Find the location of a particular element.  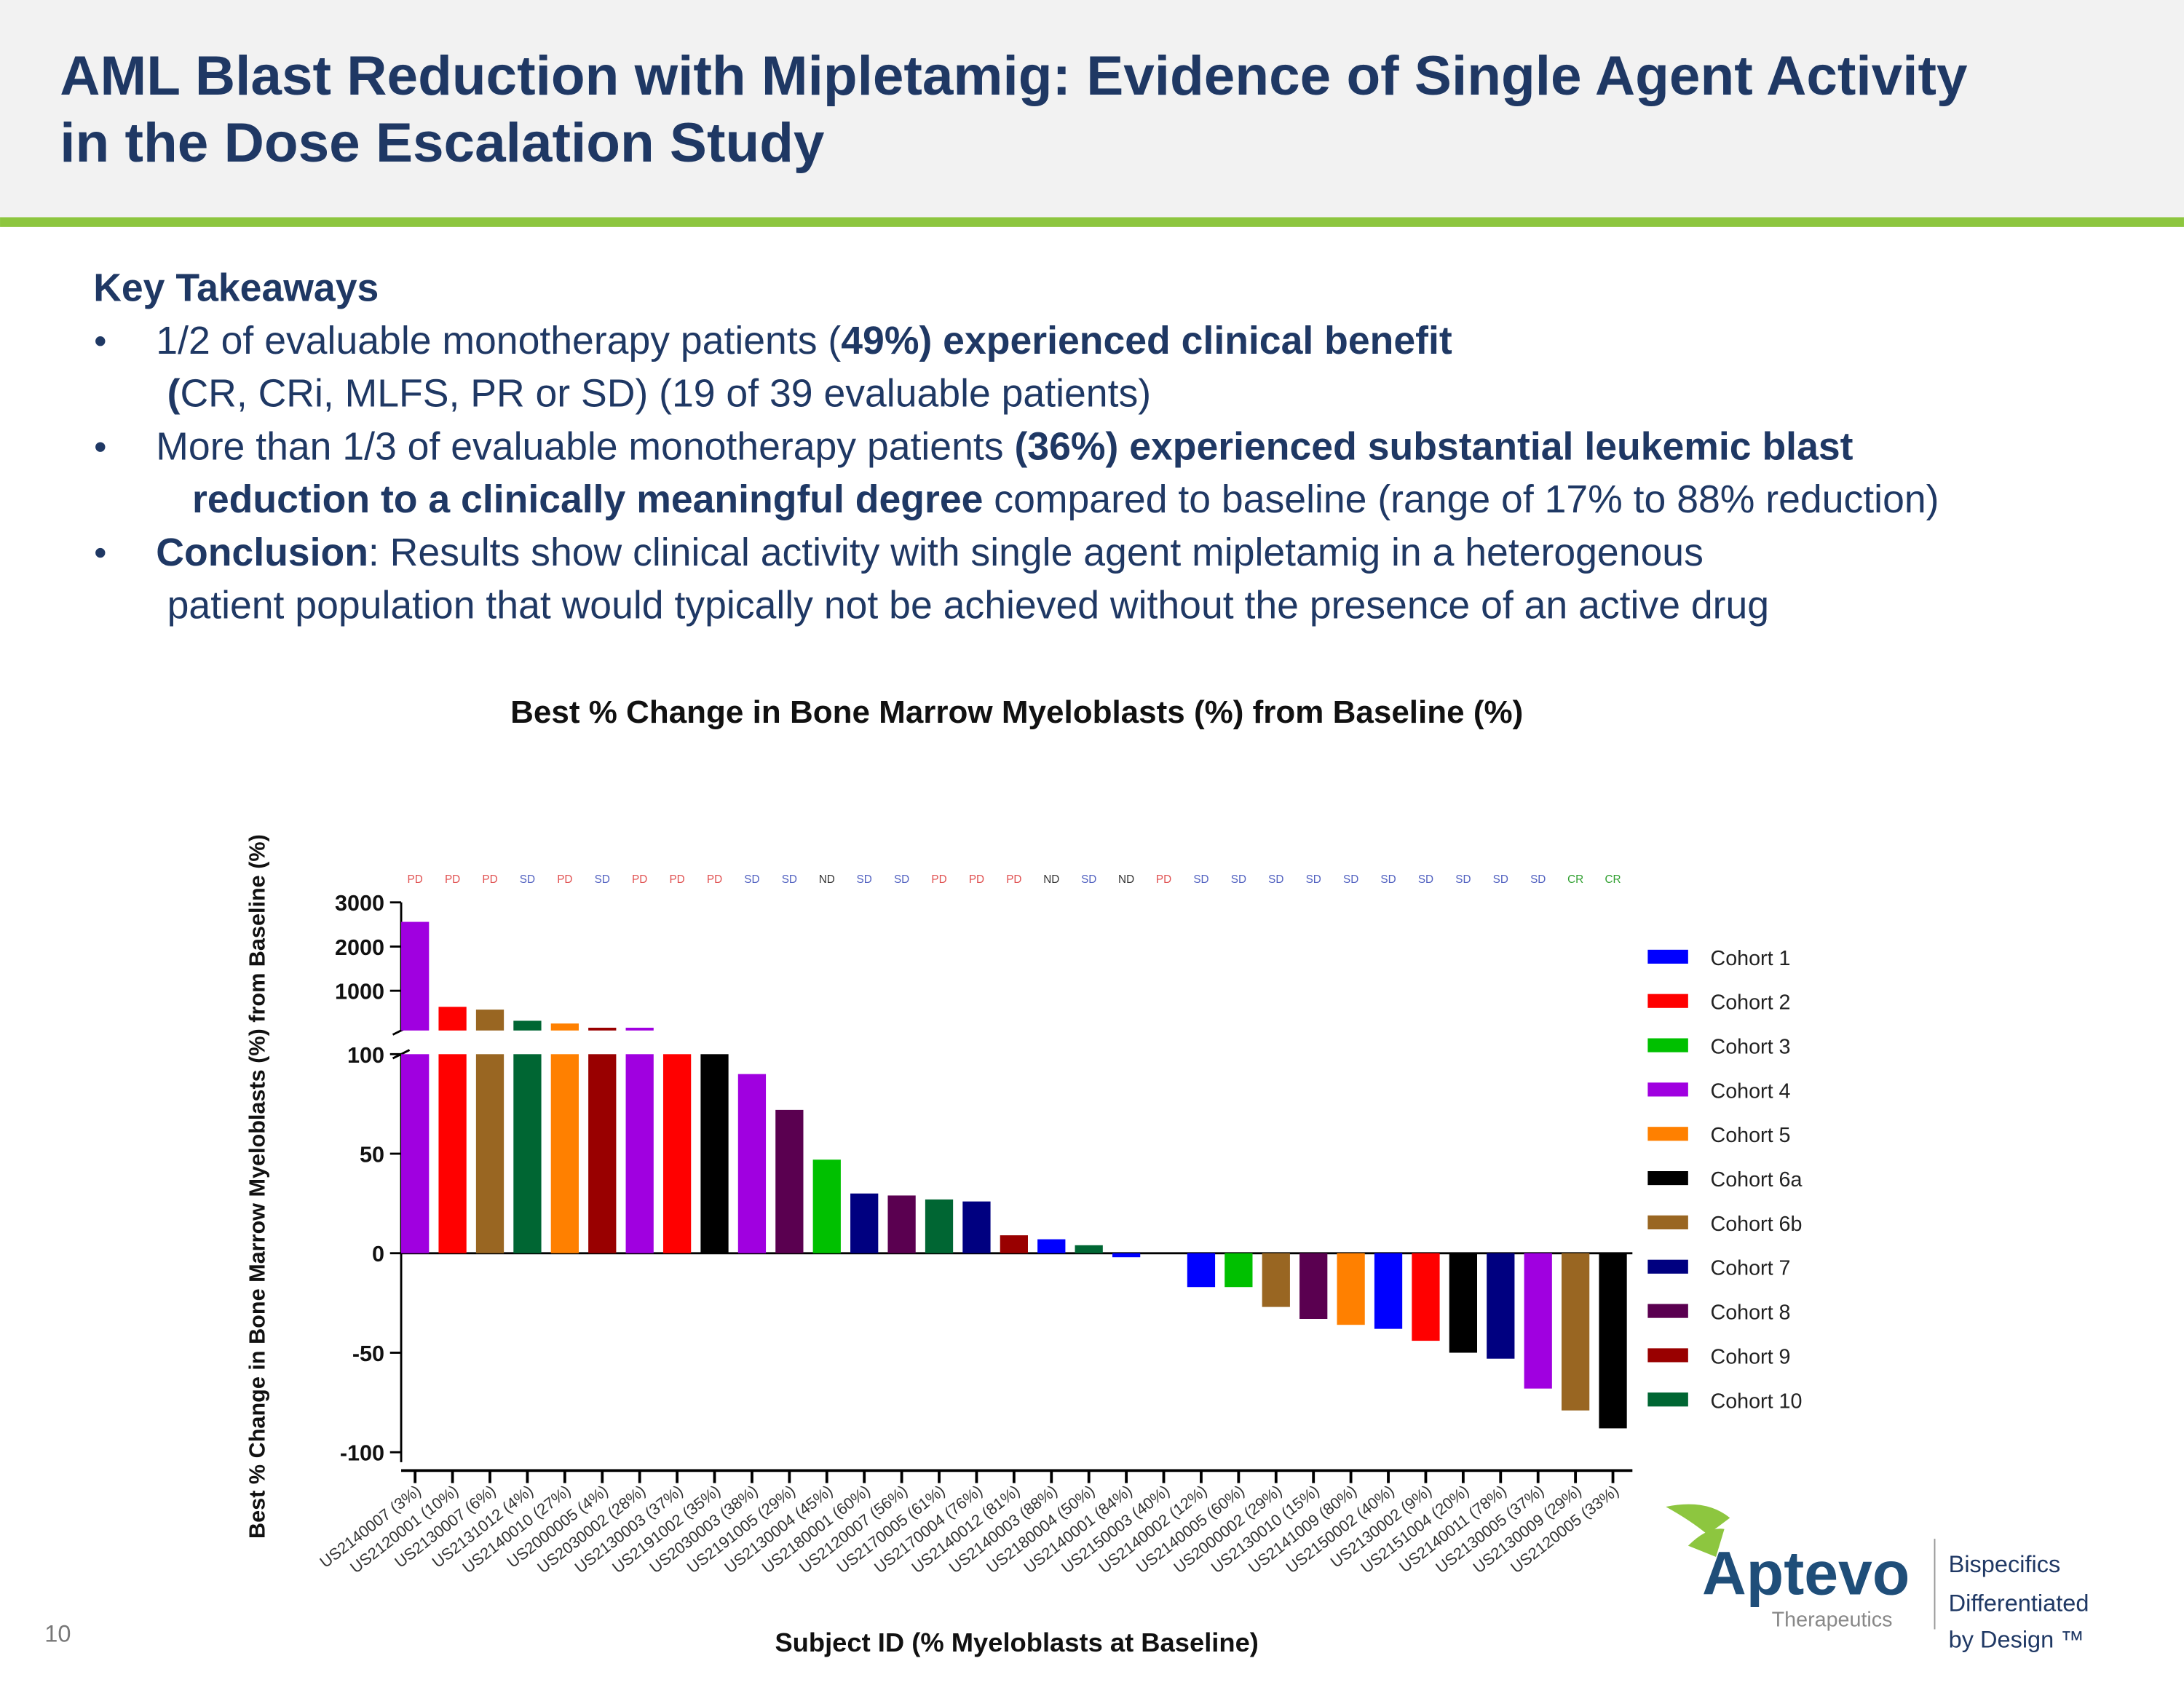

header-rule is located at coordinates (1092, 222).